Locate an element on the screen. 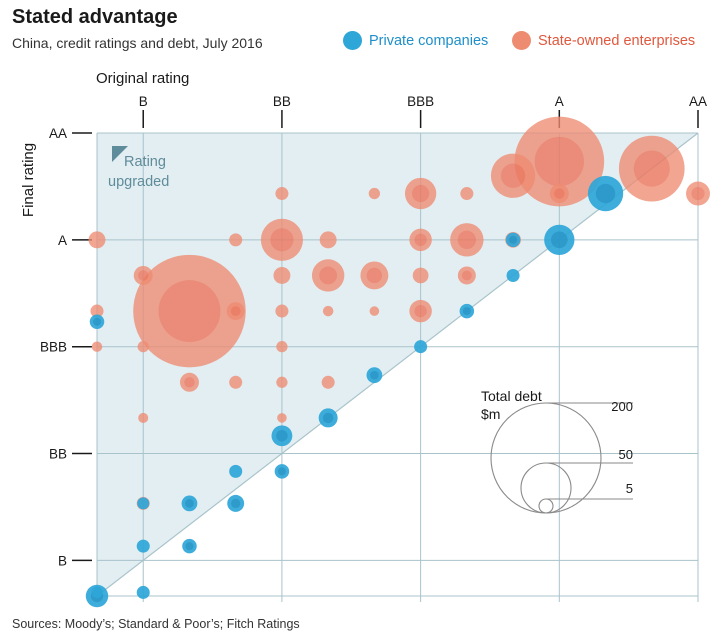 The height and width of the screenshot is (640, 725). x-tick-label: B is located at coordinates (143, 101).